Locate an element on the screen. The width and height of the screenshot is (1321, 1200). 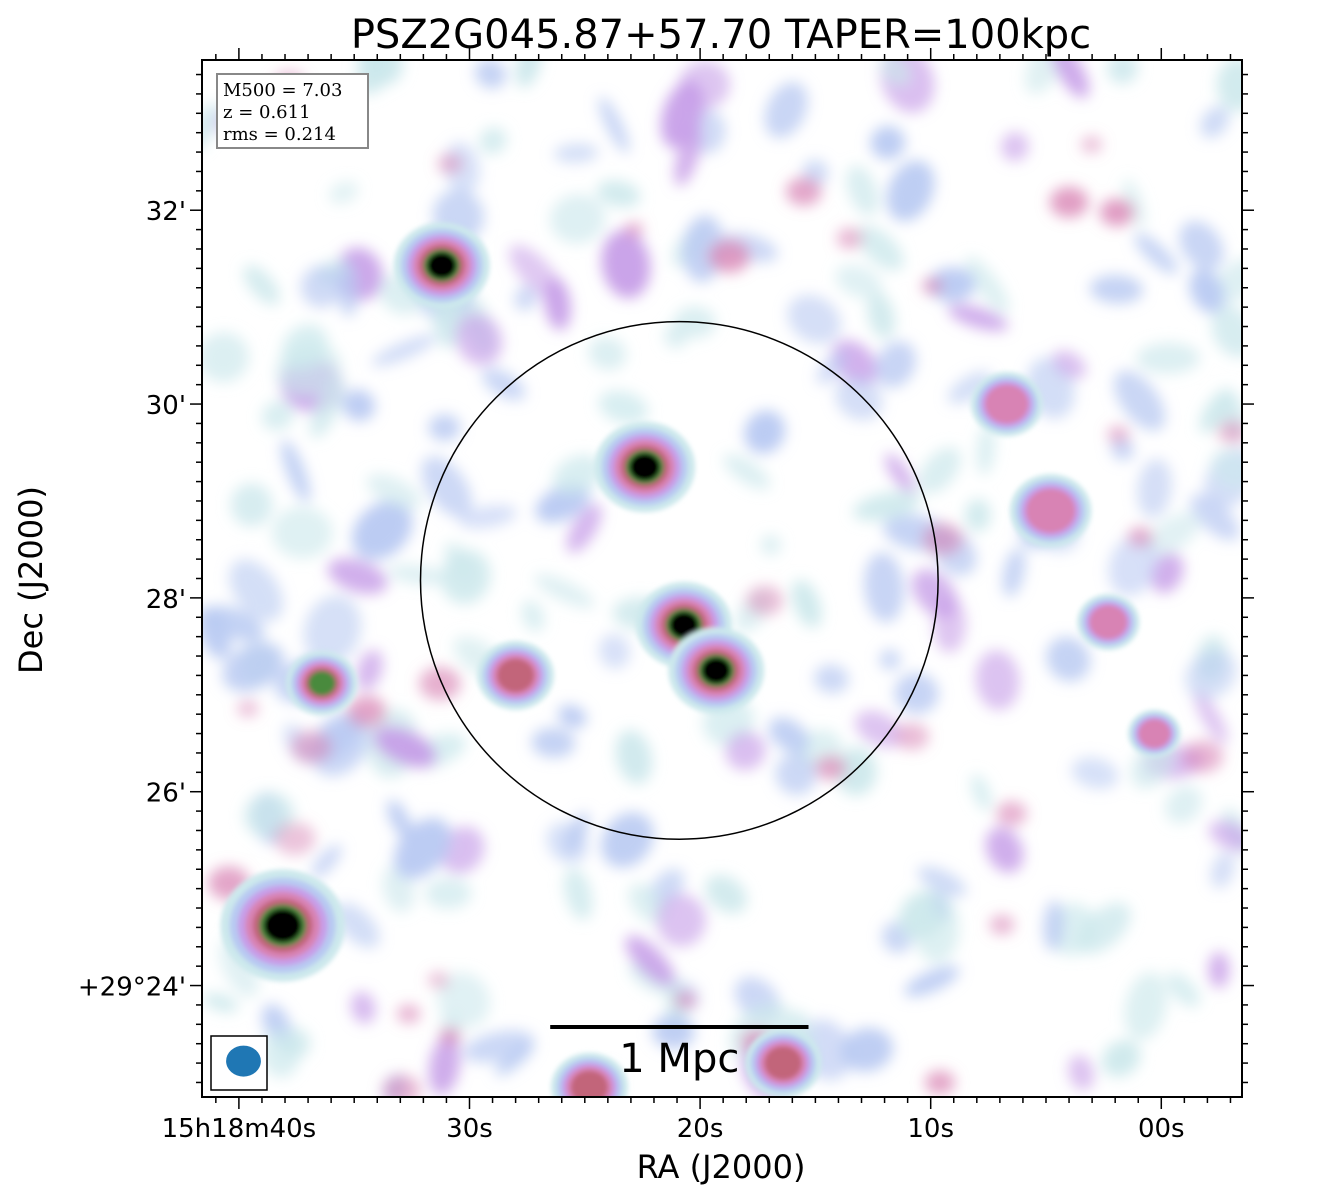
y-axis-tick-labels: 32' 30' 28' 26' +29°24' is located at coordinates (132, 599).